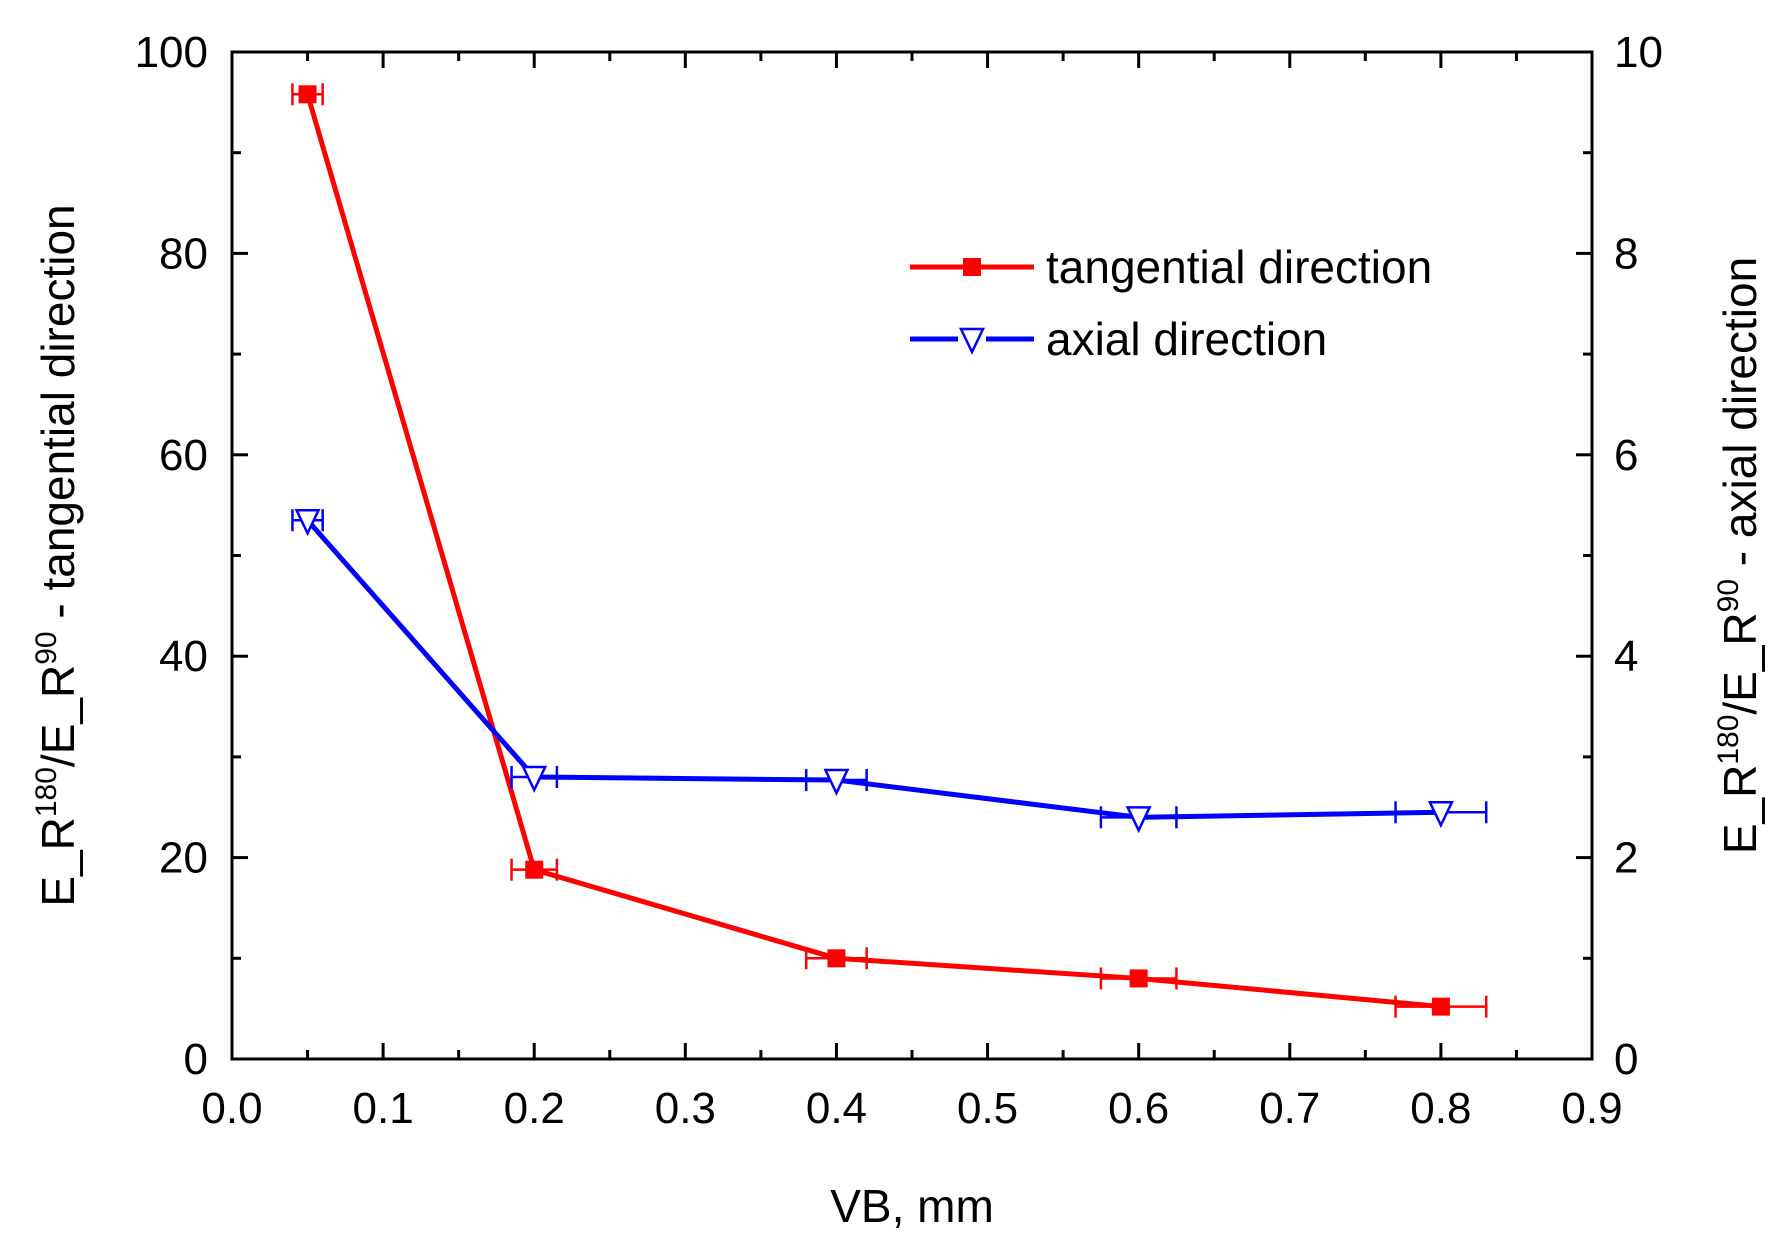  What do you see at coordinates (1740, 418) in the screenshot?
I see `y-right-title-suffix: - axial direction` at bounding box center [1740, 418].